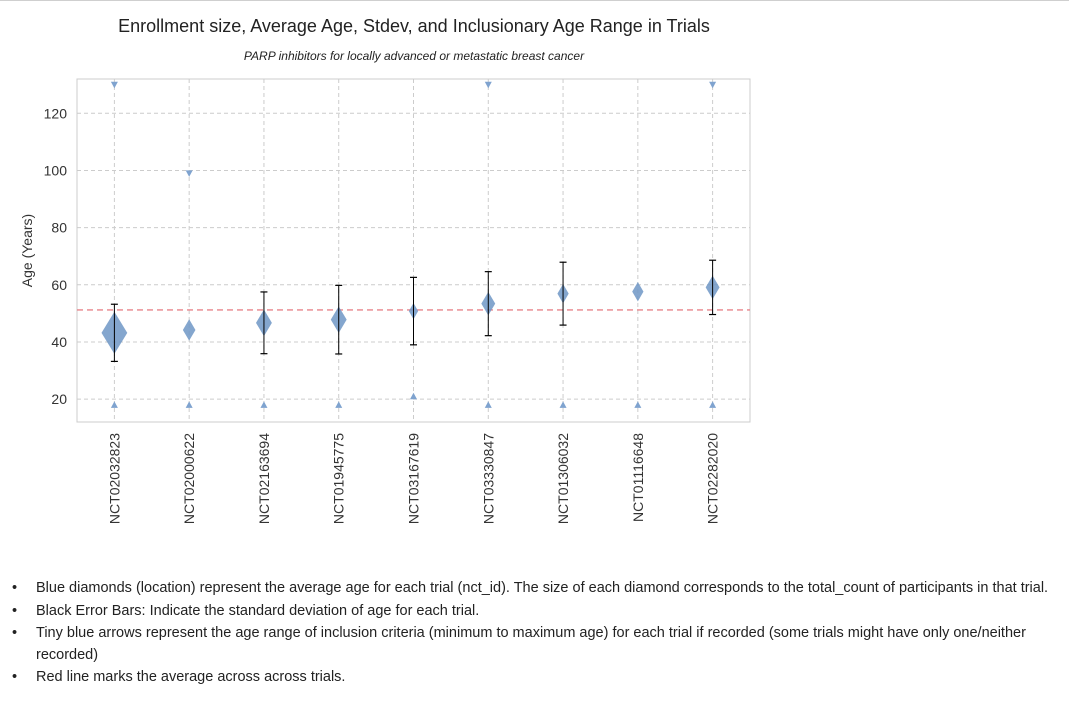 This screenshot has height=722, width=1069. What do you see at coordinates (59, 228) in the screenshot?
I see `y-tick-label: 80` at bounding box center [59, 228].